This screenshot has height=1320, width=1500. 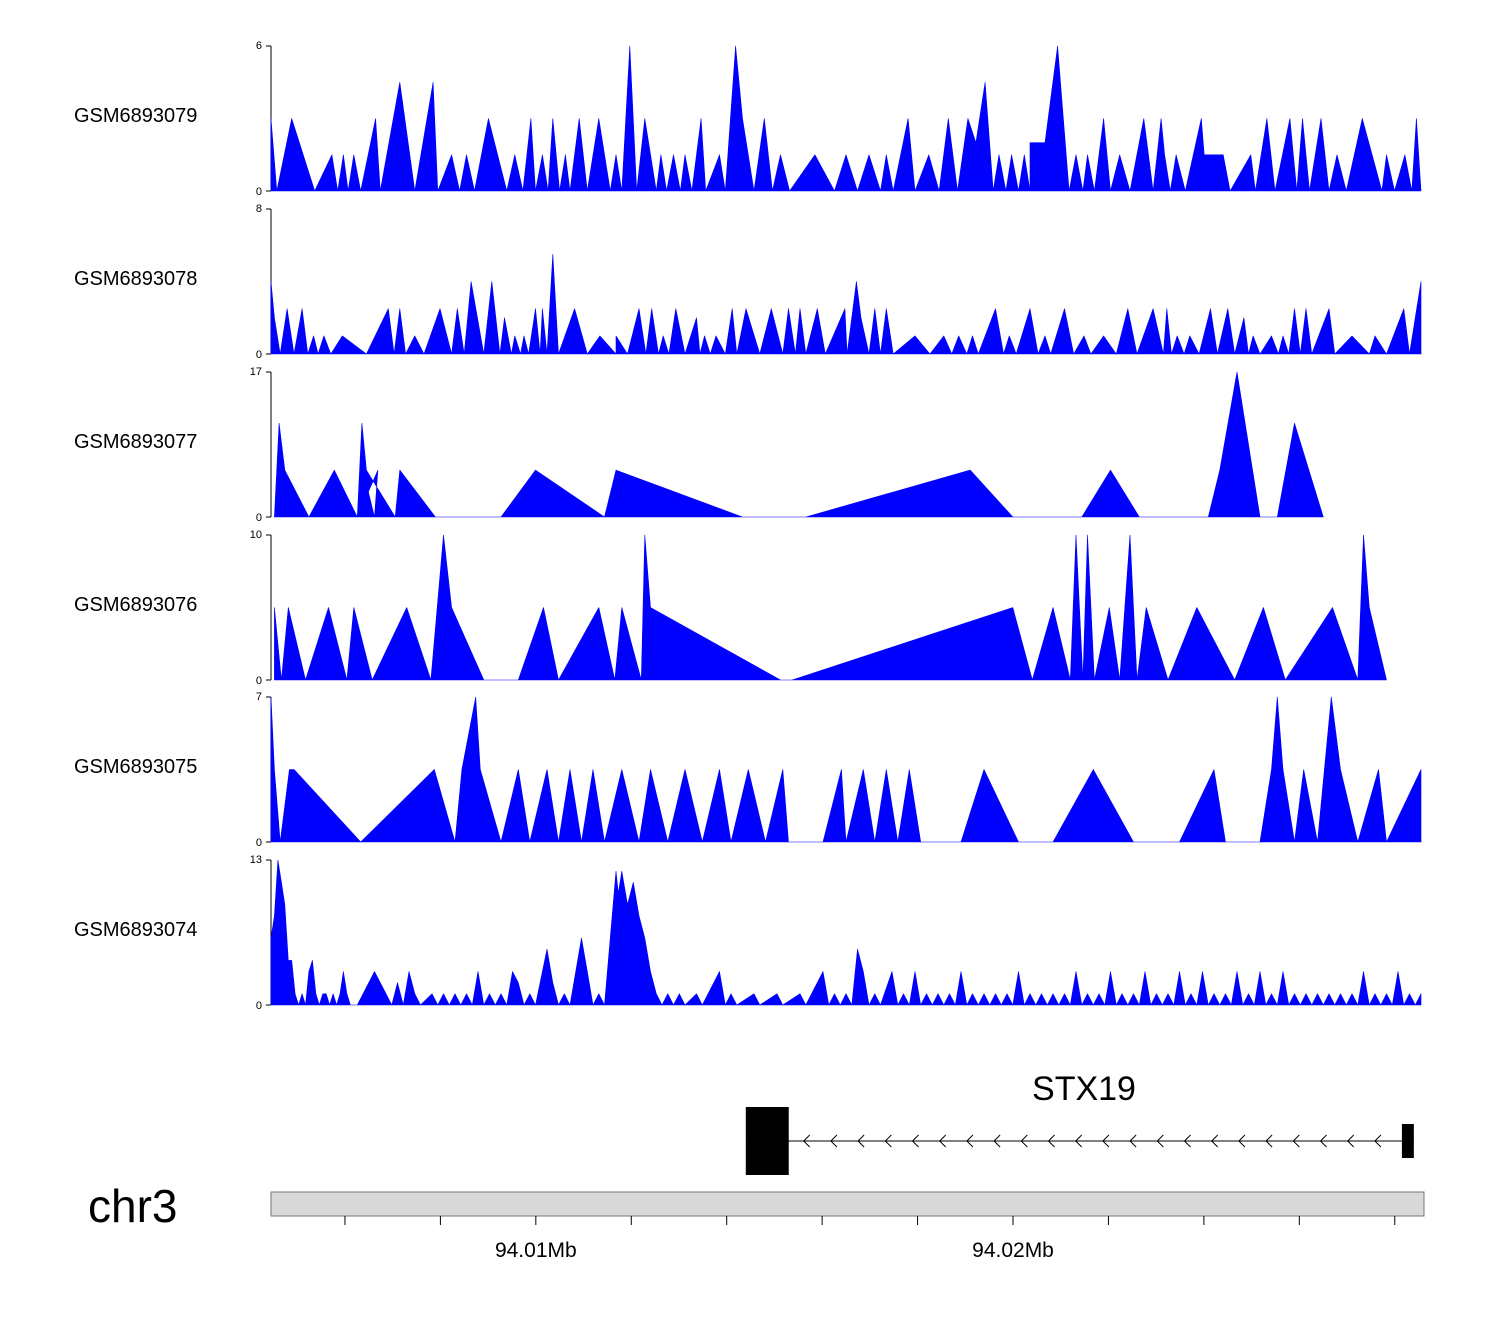 I want to click on y-axis-max-label: 7, so click(x=259, y=697).